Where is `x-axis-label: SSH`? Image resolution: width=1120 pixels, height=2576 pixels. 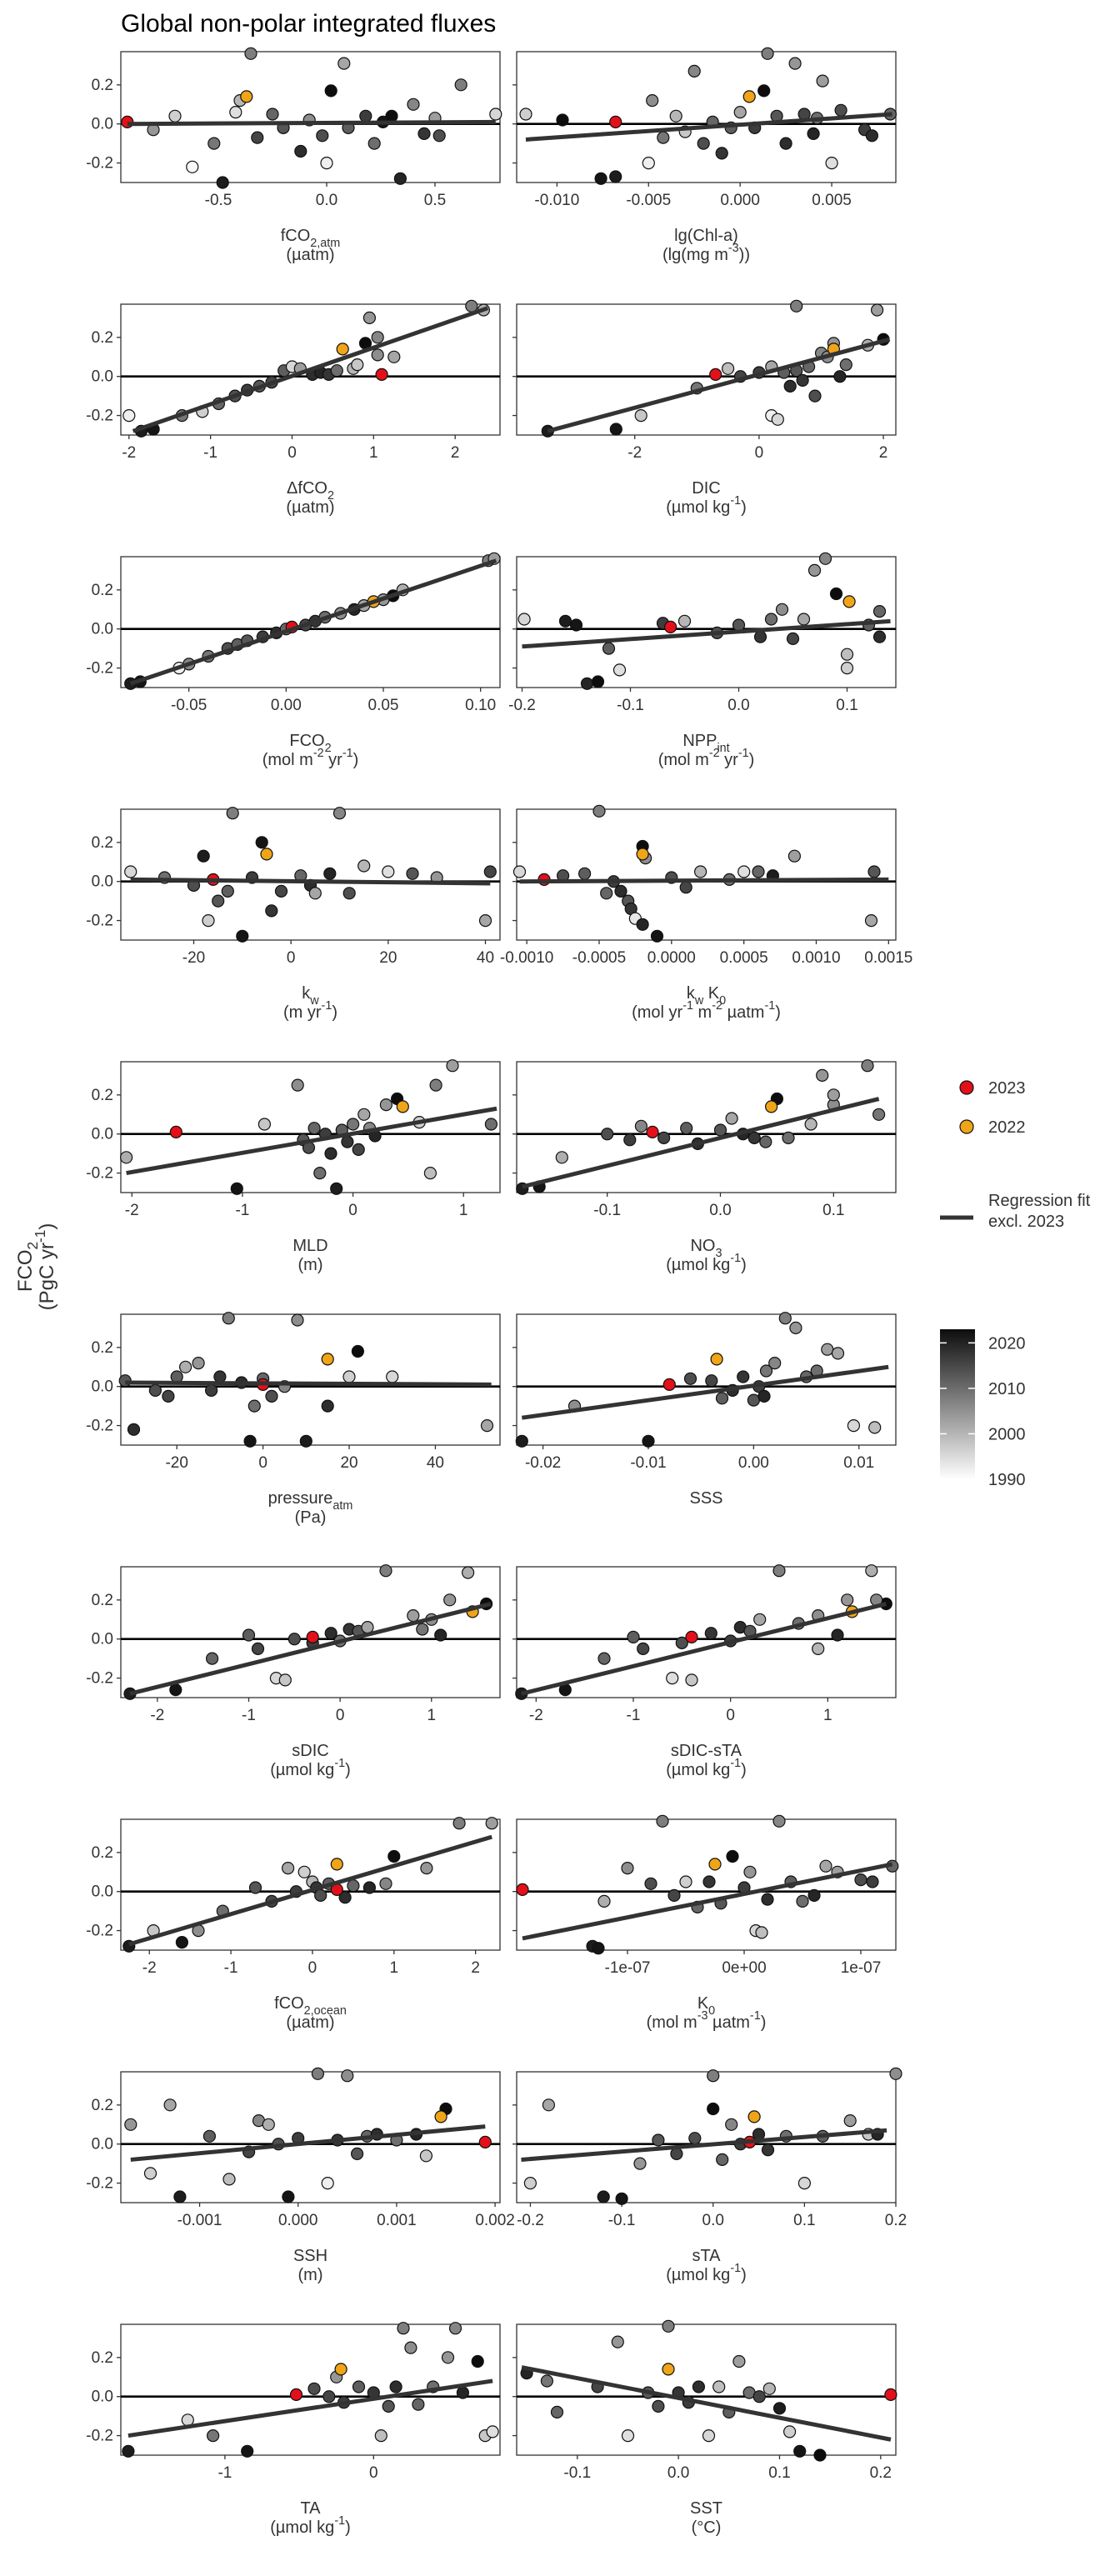
x-axis-label: SSH is located at coordinates (310, 2256).